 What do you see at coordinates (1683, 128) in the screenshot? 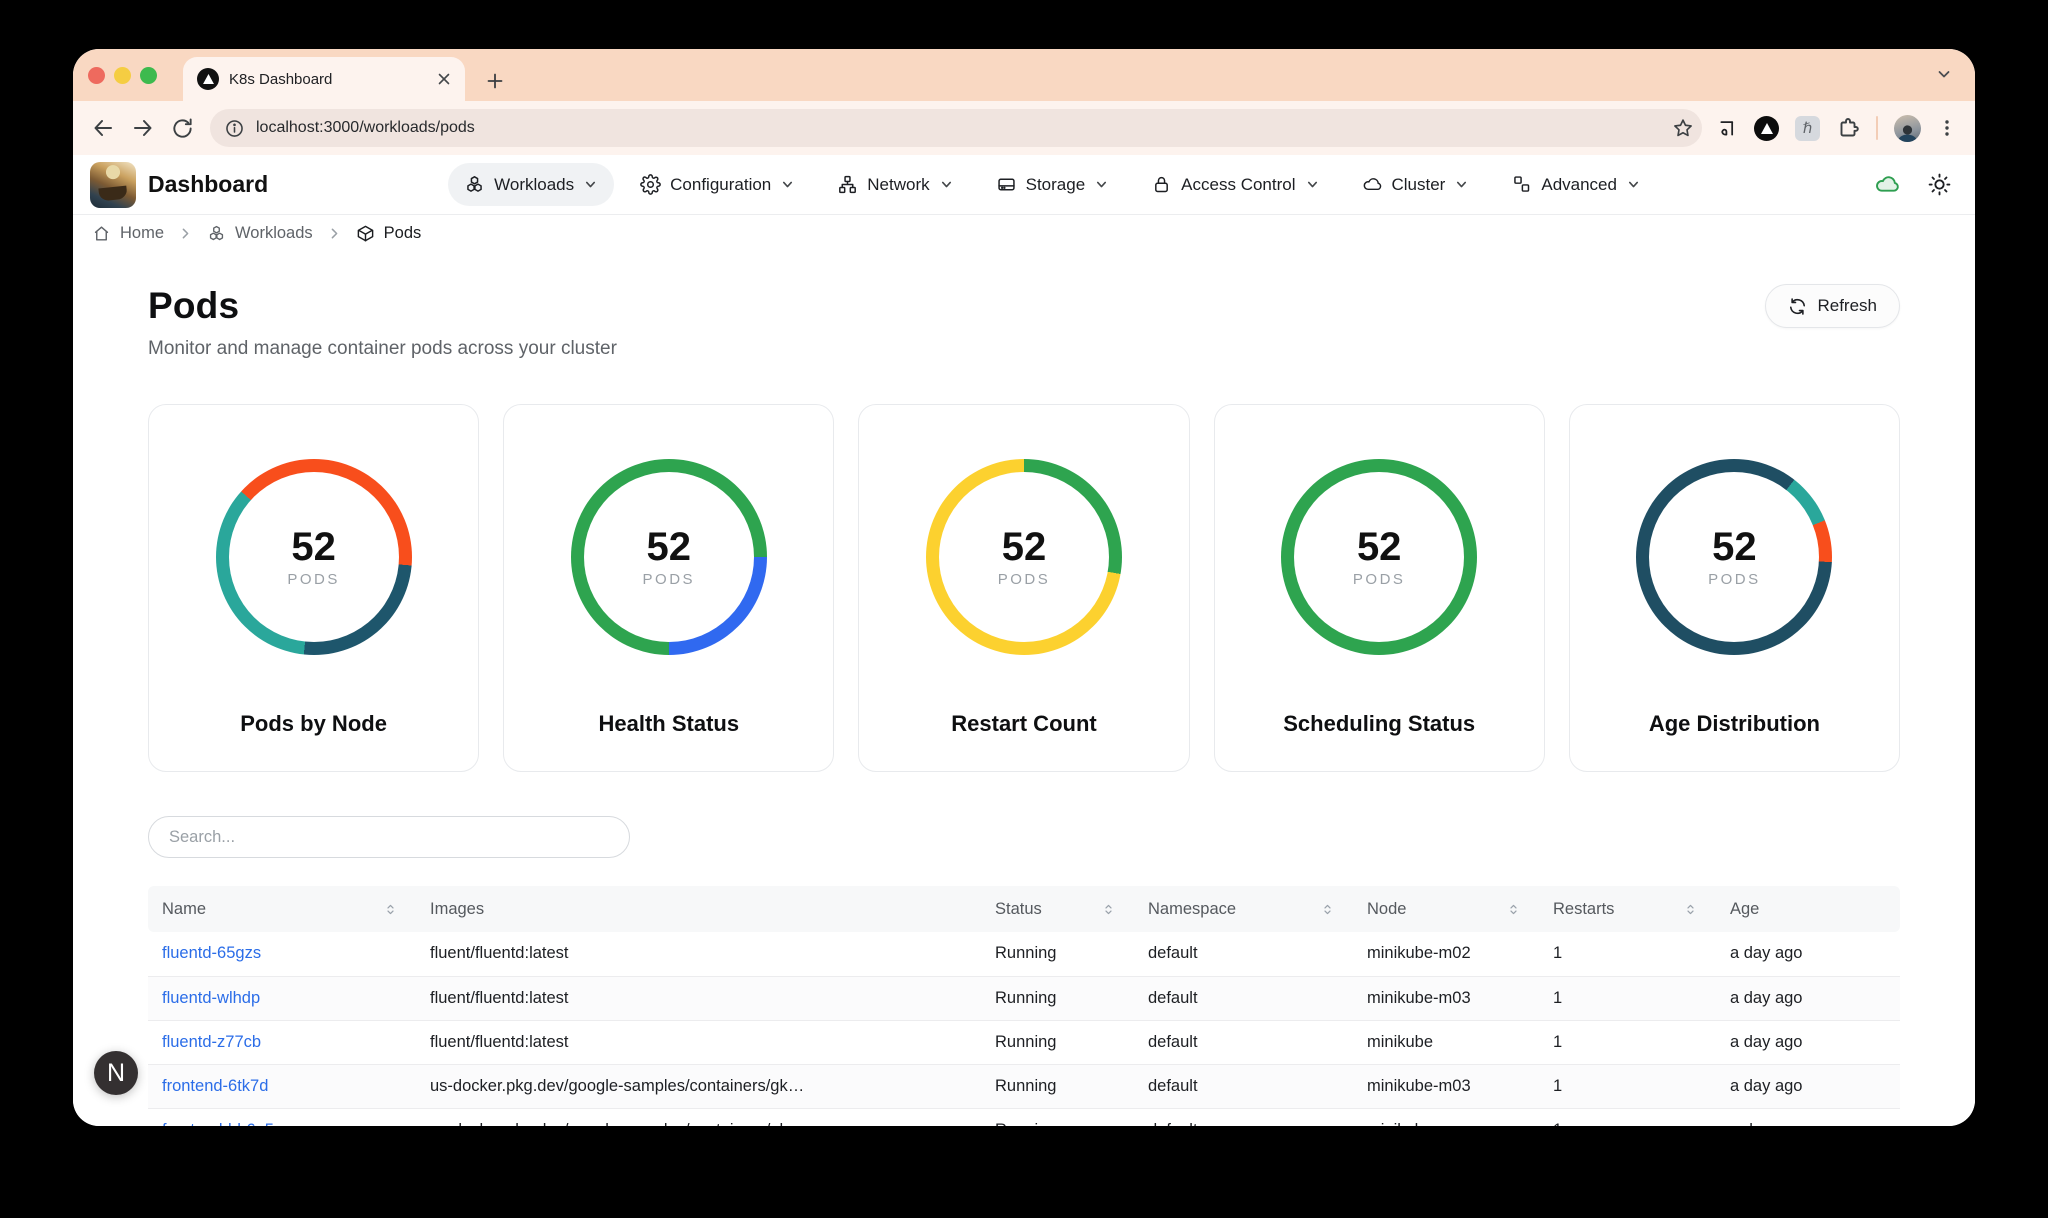
I see `bookmark-star-icon` at bounding box center [1683, 128].